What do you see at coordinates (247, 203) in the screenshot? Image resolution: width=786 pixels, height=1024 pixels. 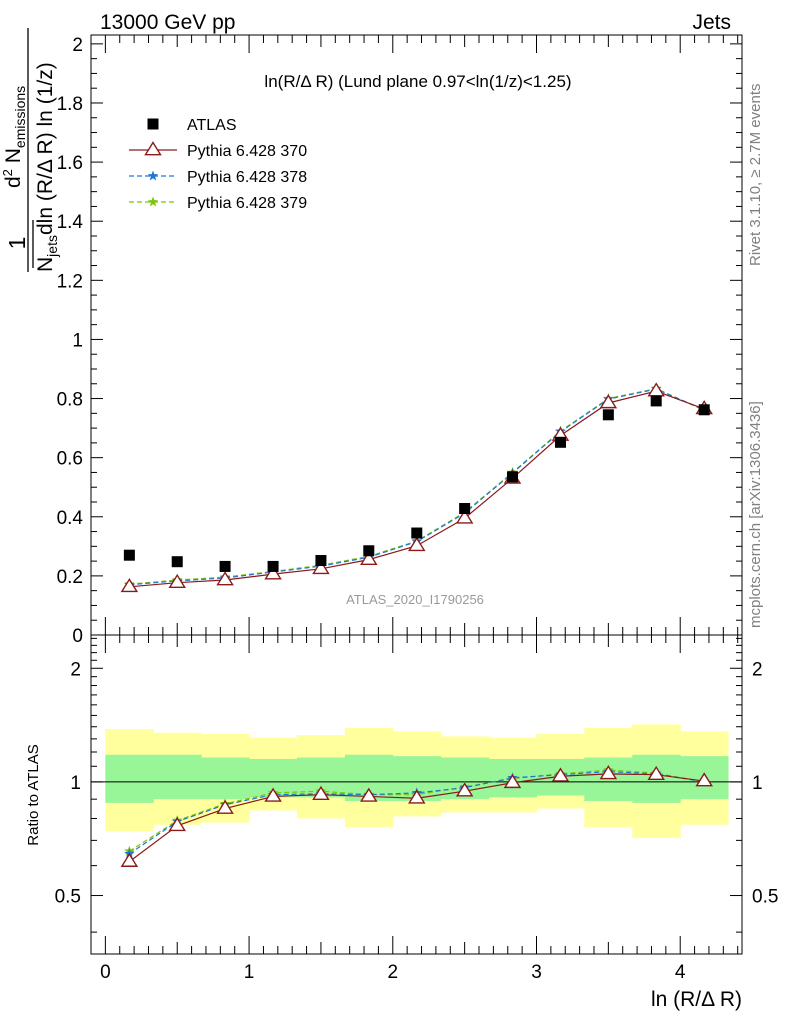 I see `legend-label: Pythia 6.428 379` at bounding box center [247, 203].